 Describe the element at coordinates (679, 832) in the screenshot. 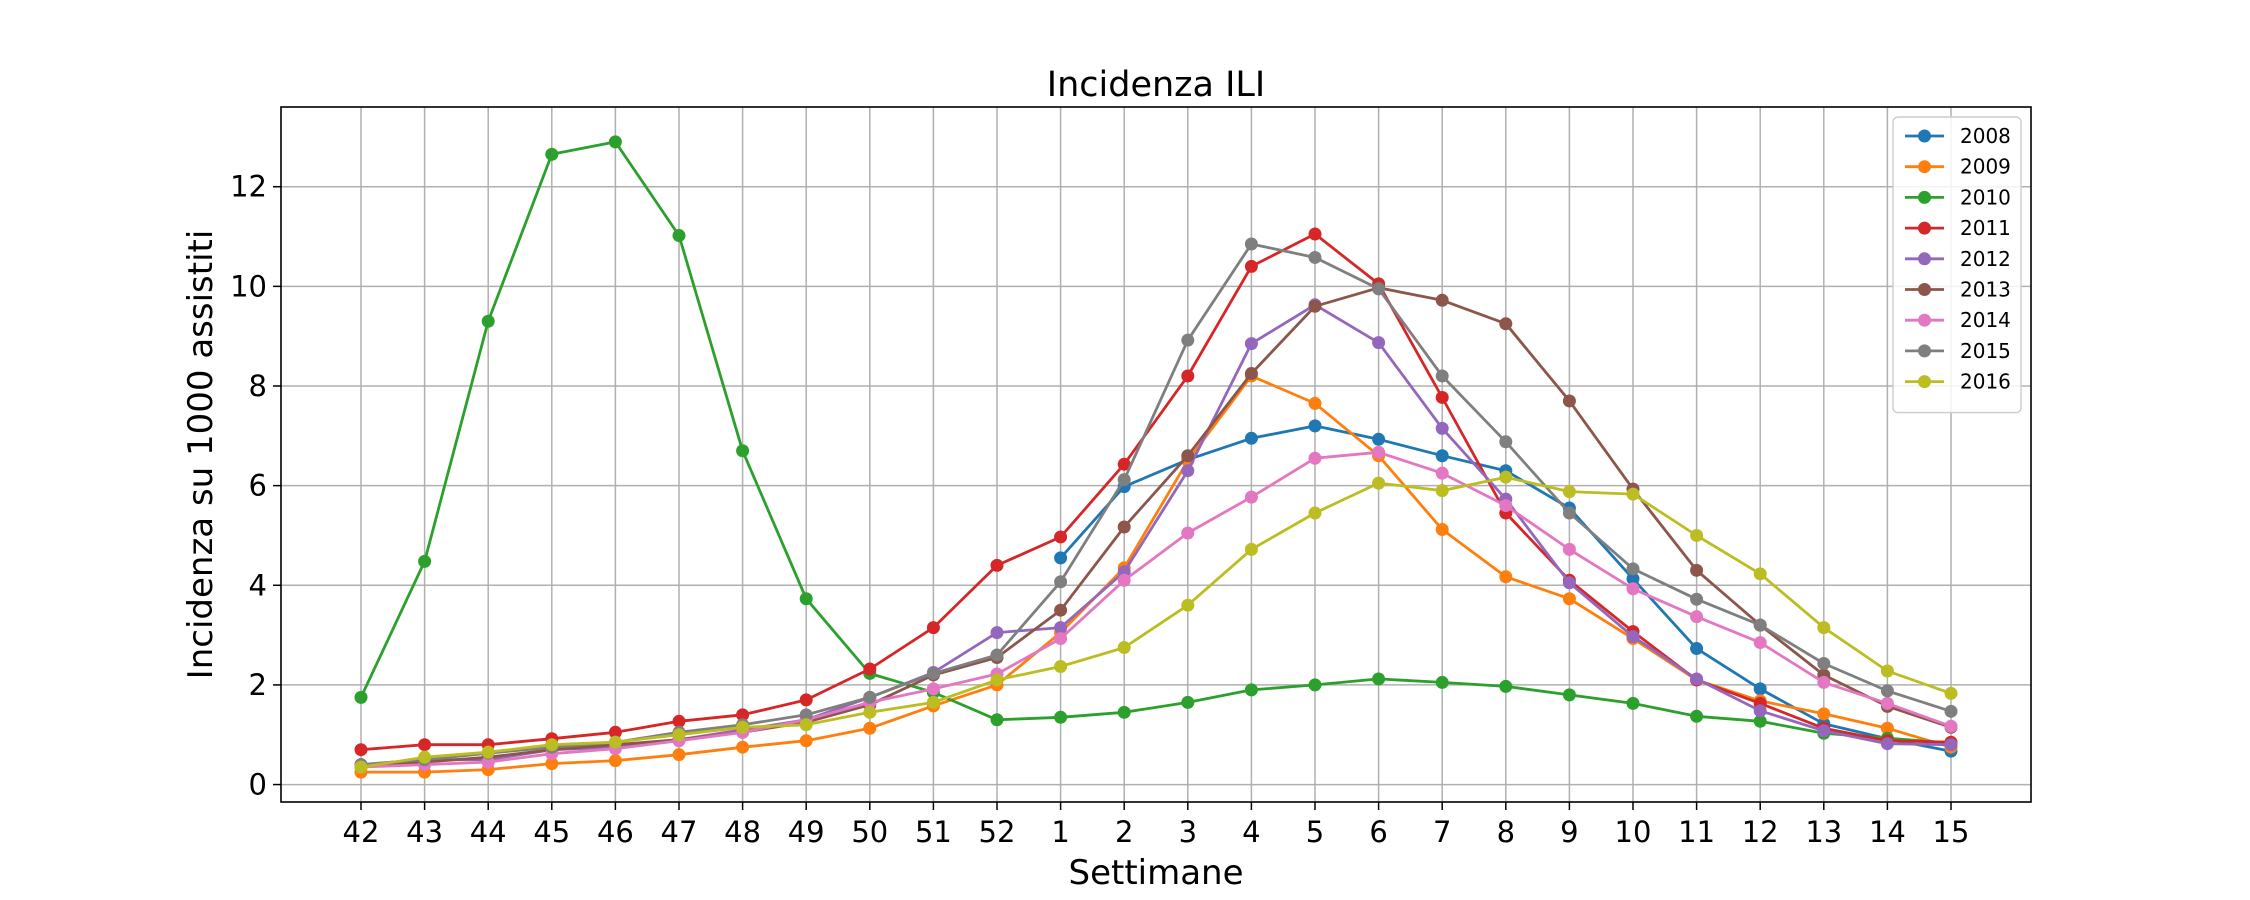

I see `x-tick-label: 47` at that location.